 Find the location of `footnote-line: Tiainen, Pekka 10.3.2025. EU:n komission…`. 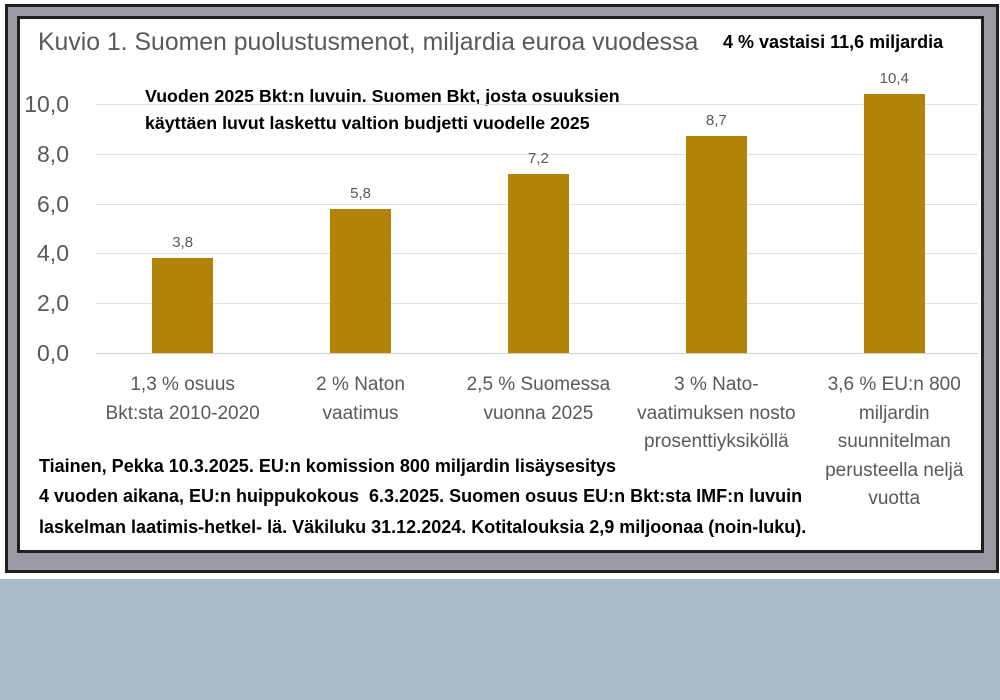

footnote-line: Tiainen, Pekka 10.3.2025. EU:n komission… is located at coordinates (327, 466).